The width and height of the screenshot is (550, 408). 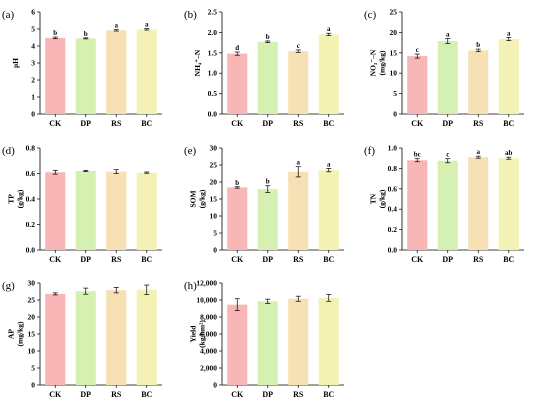 I want to click on y-axis-label: SOM, so click(x=193, y=198).